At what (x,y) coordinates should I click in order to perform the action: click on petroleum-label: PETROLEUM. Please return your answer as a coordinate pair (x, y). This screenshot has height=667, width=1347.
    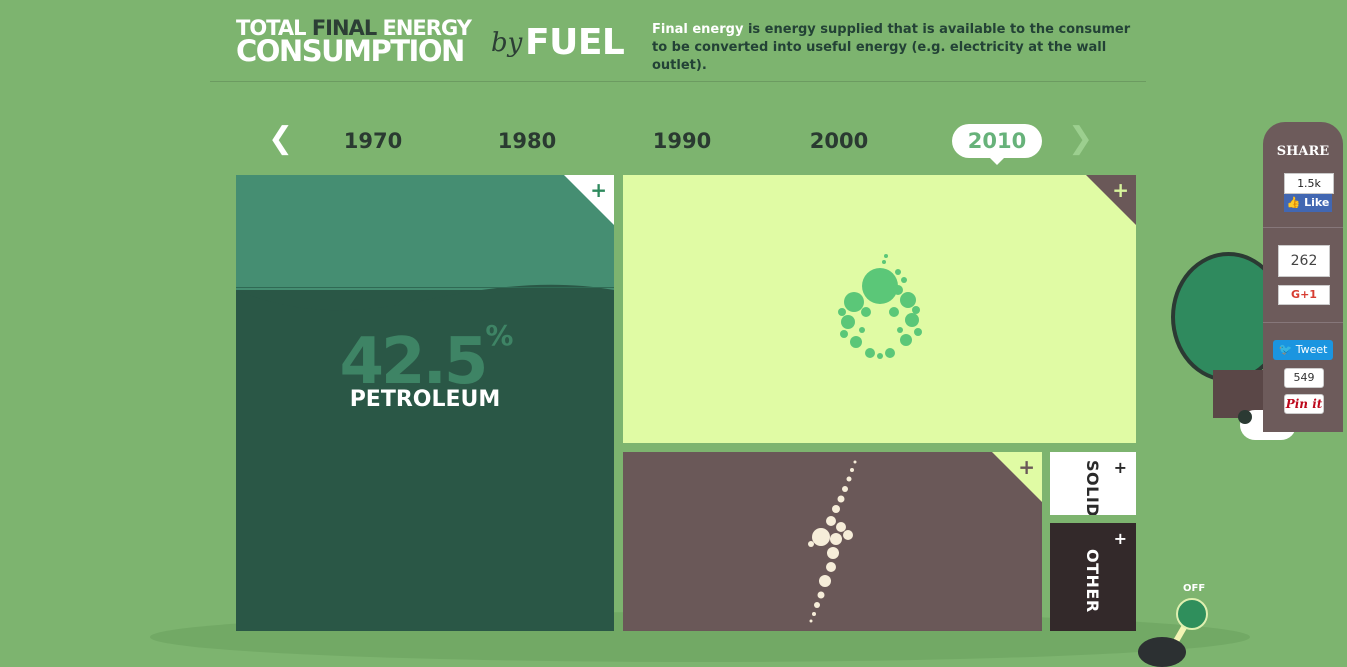
    Looking at the image, I should click on (425, 399).